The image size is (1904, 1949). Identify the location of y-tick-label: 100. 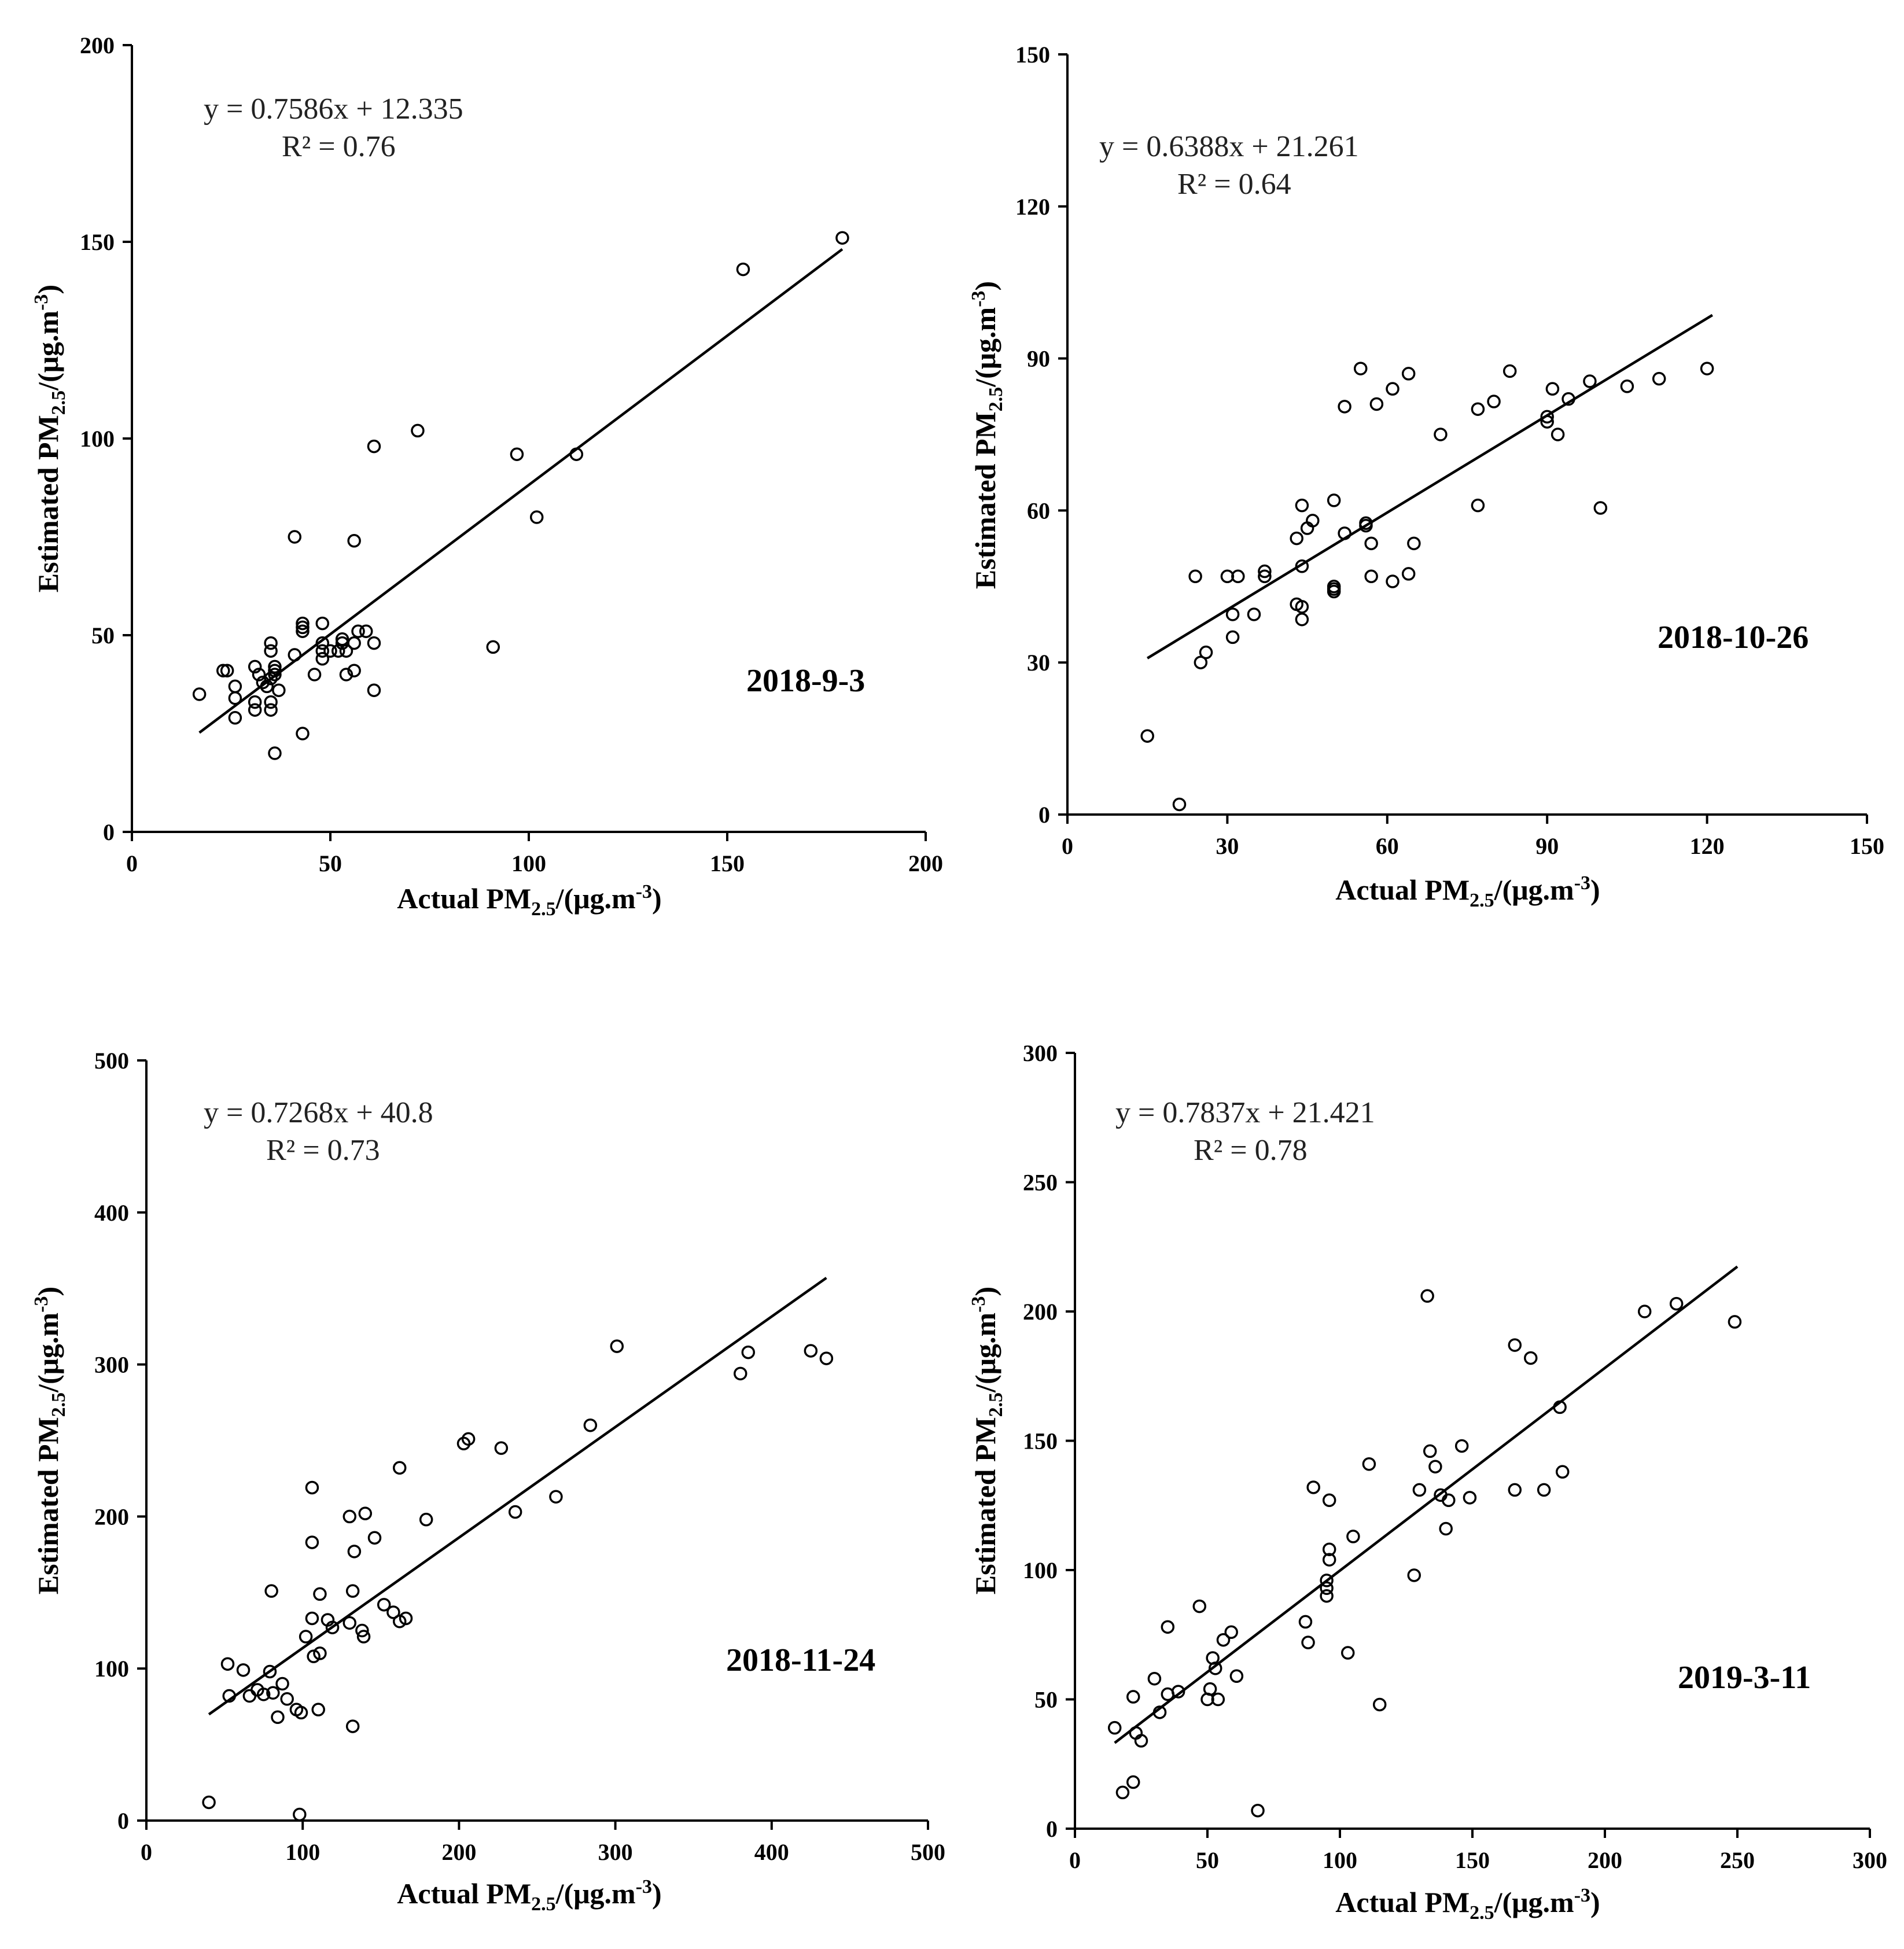
(111, 1669).